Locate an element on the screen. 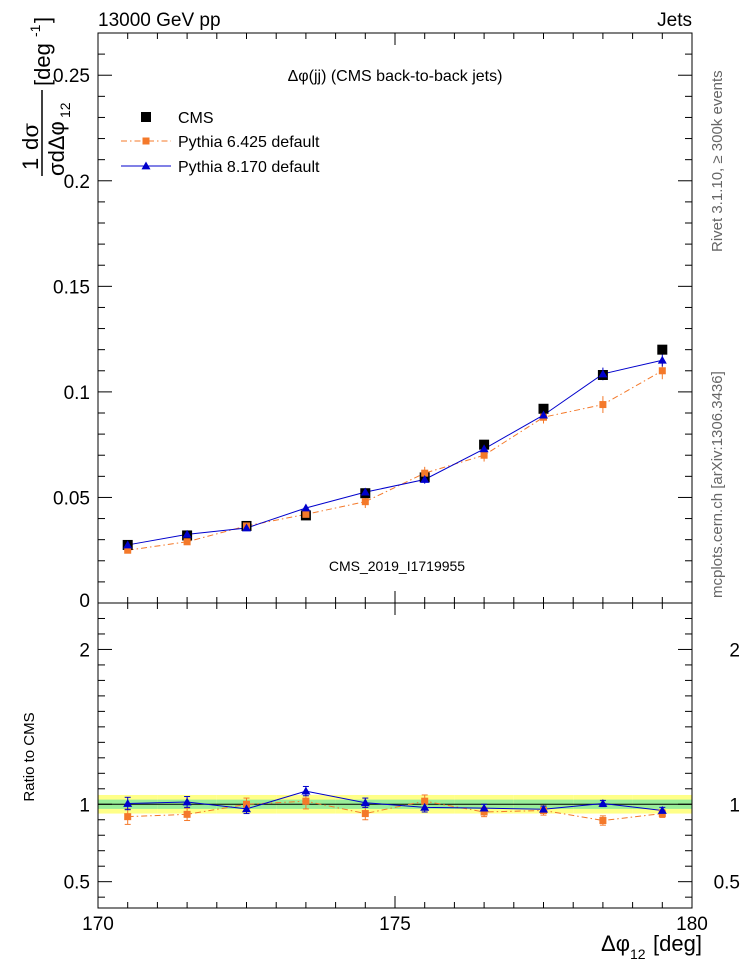 This screenshot has height=972, width=746. ratio-line-pythia6 is located at coordinates (395, 811).